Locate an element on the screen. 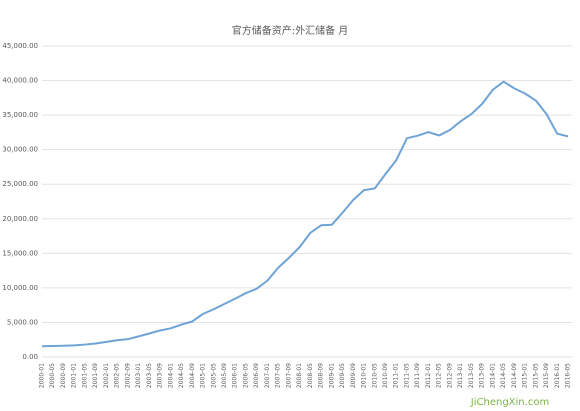 The image size is (580, 411). y-tick-label: 20,000.00 is located at coordinates (20, 219).